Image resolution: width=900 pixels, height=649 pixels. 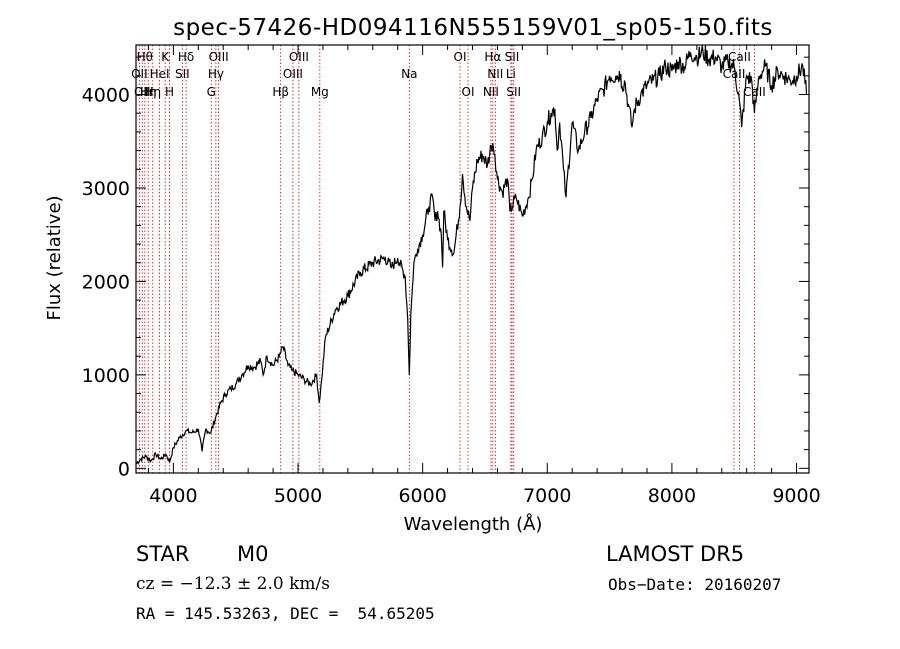 I want to click on y-tick-label: 4000, so click(x=106, y=96).